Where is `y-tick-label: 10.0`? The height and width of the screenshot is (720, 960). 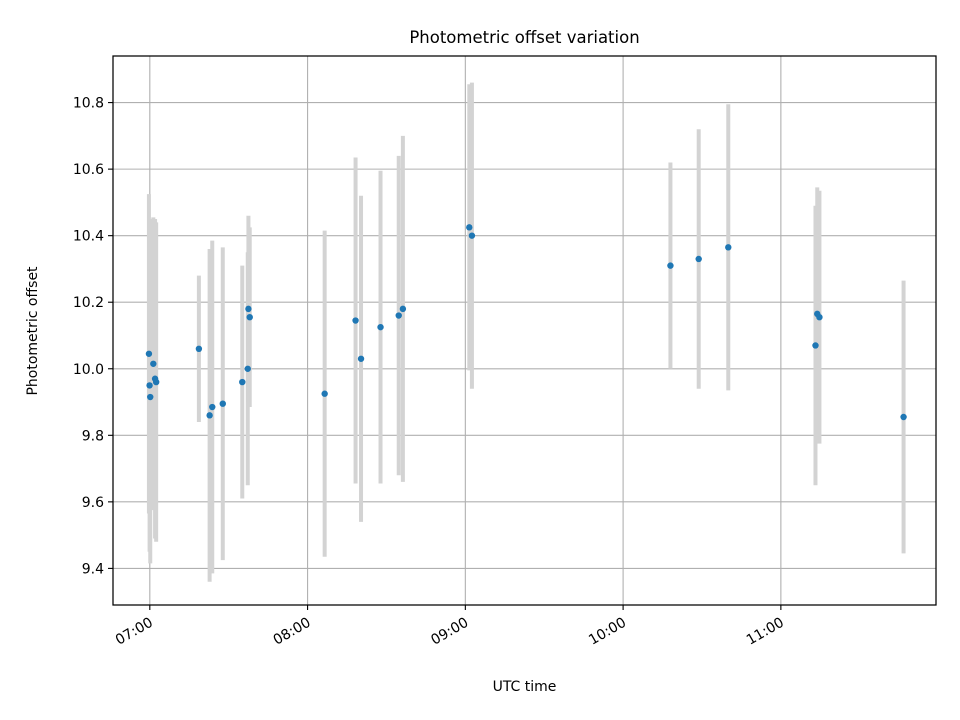
y-tick-label: 10.0 is located at coordinates (88, 370).